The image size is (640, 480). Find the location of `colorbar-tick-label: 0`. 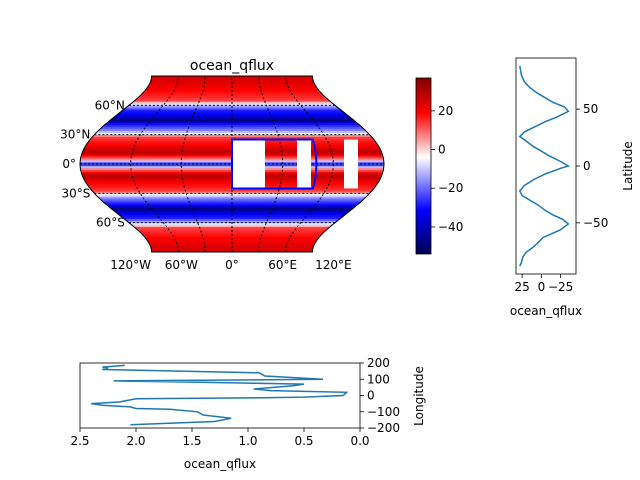

colorbar-tick-label: 0 is located at coordinates (442, 150).